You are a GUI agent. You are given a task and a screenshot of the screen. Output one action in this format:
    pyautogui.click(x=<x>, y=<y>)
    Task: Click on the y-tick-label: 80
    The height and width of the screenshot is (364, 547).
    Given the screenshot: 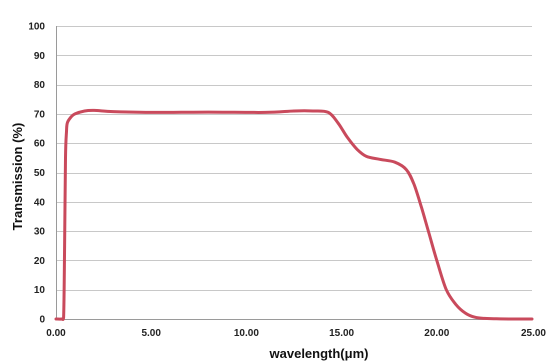 What is the action you would take?
    pyautogui.click(x=40, y=85)
    